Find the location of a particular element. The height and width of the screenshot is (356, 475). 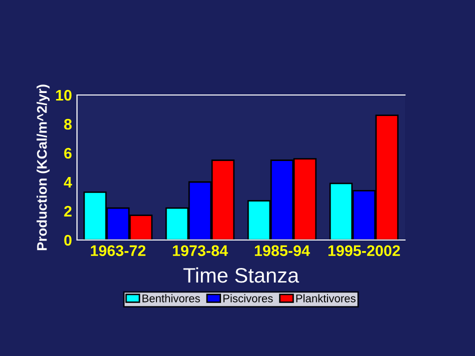

x-axis-title: Time Stanza is located at coordinates (241, 275).